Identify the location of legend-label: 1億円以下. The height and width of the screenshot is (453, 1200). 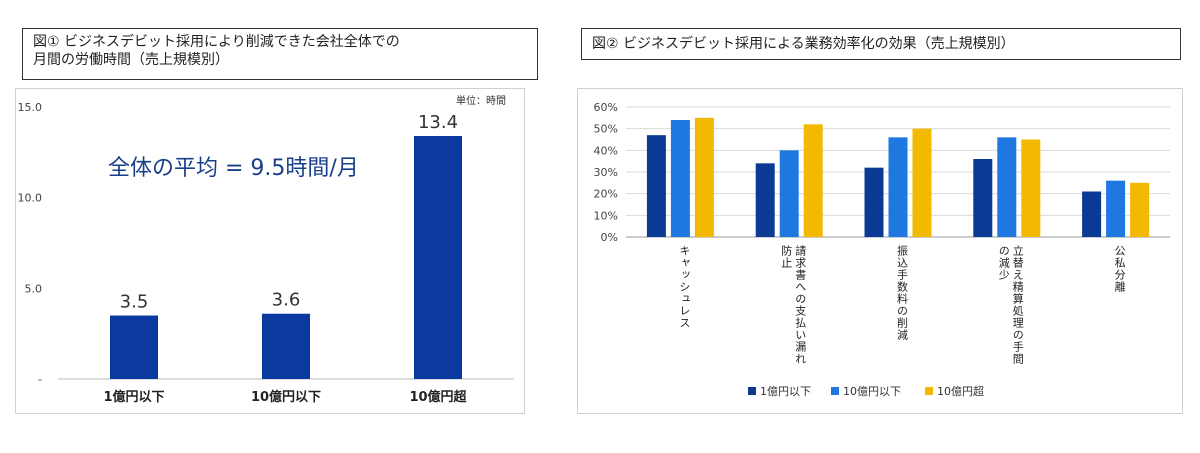
(785, 391).